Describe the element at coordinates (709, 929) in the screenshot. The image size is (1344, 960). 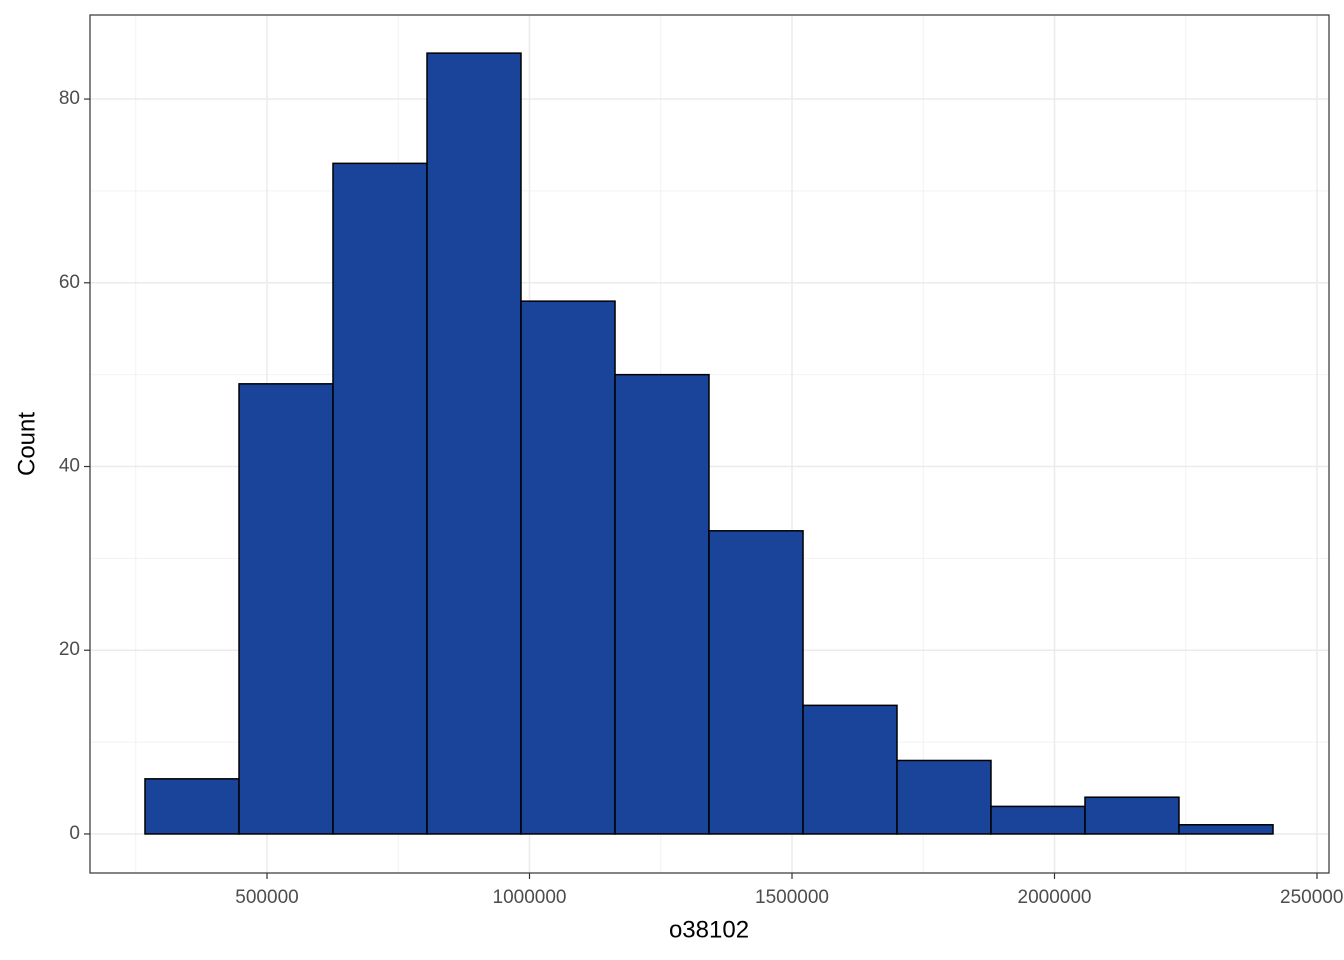
I see `x-axis-title: o38102` at that location.